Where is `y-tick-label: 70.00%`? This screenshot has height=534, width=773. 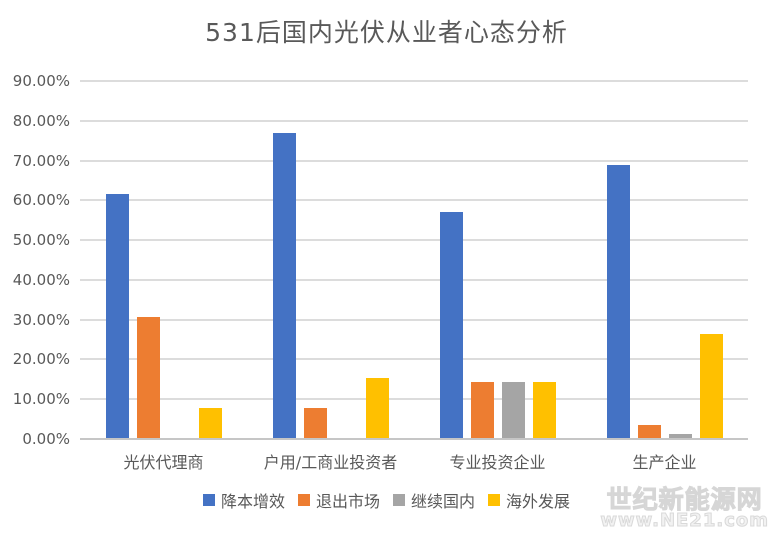
y-tick-label: 70.00% is located at coordinates (41, 160).